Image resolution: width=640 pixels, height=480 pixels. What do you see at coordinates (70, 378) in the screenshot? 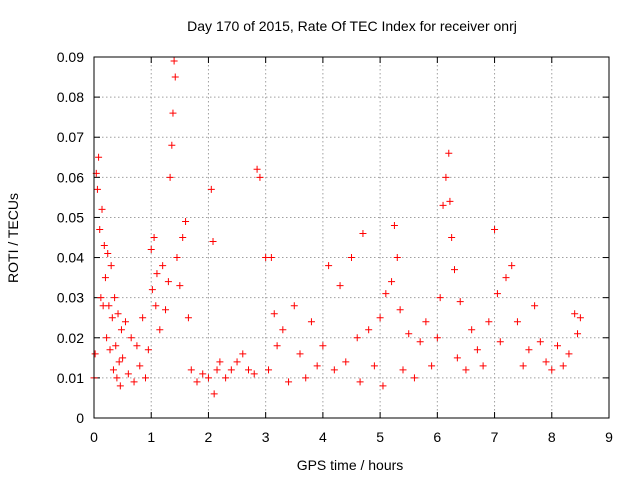
I see `y-tick-label: 0.01` at bounding box center [70, 378].